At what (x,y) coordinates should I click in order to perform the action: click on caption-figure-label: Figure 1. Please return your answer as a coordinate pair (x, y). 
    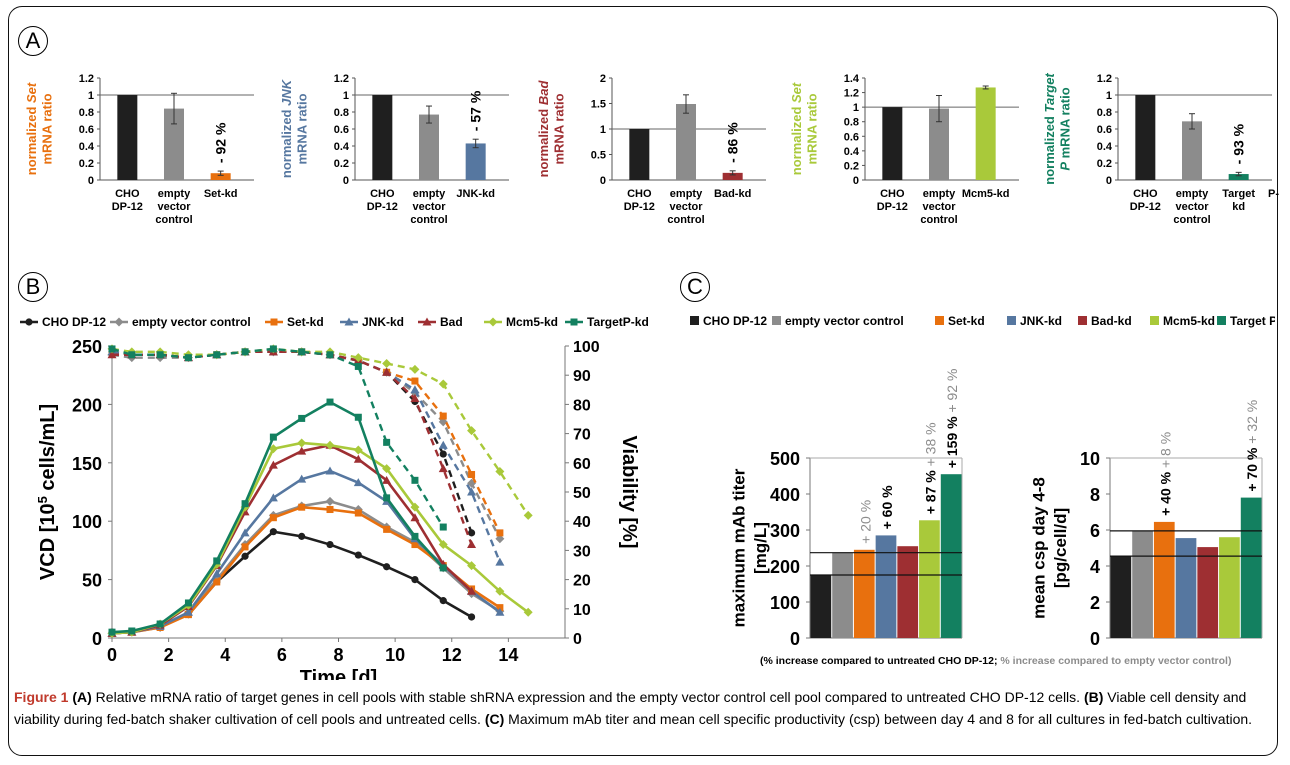
    Looking at the image, I should click on (41, 697).